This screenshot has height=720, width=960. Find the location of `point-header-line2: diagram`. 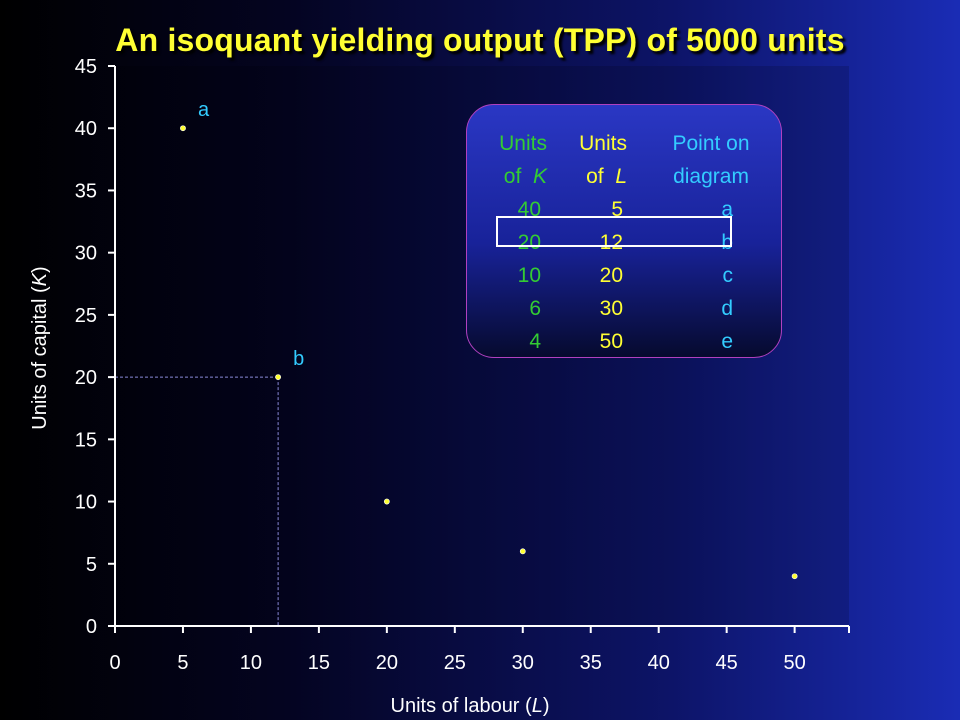

point-header-line2: diagram is located at coordinates (711, 176).